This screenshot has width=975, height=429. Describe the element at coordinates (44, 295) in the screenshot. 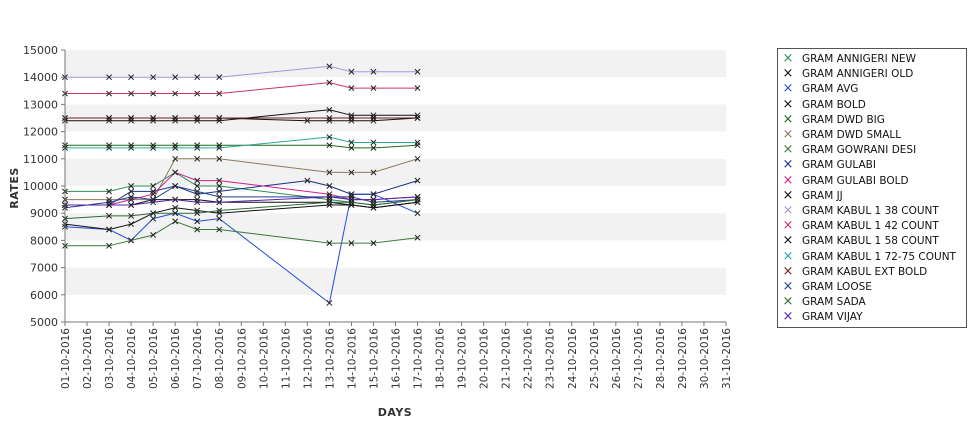

I see `y-tick-label: 6000` at that location.